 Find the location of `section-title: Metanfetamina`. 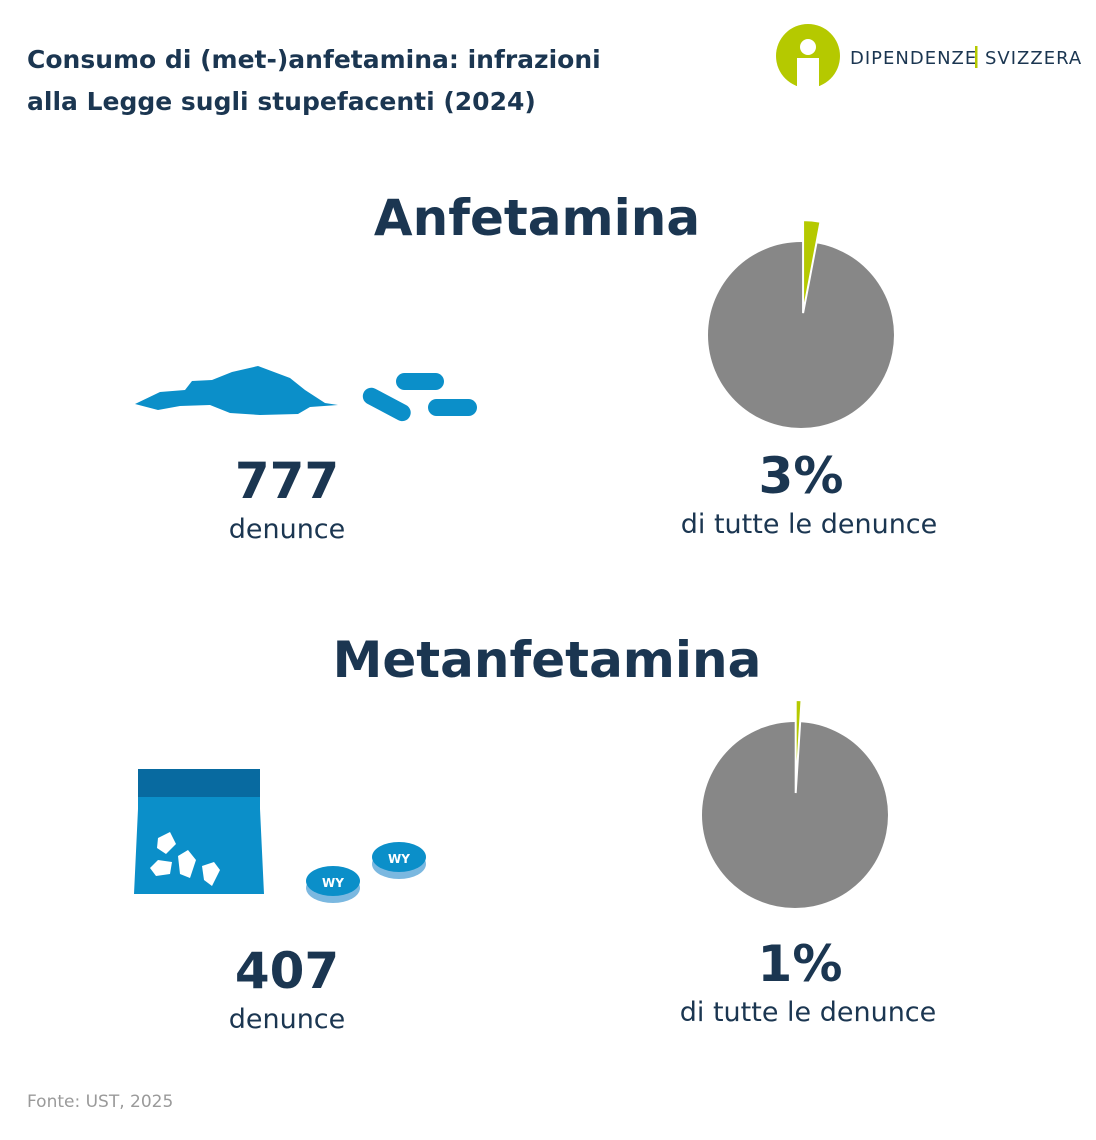

section-title: Metanfetamina is located at coordinates (547, 660).